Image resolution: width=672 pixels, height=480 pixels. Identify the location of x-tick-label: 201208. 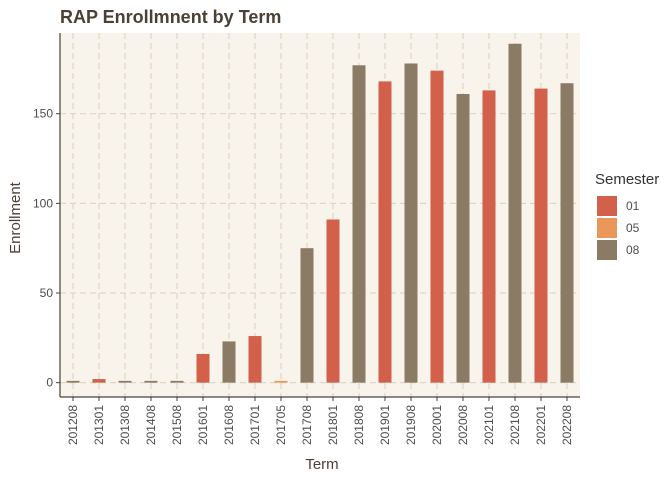
(73, 425).